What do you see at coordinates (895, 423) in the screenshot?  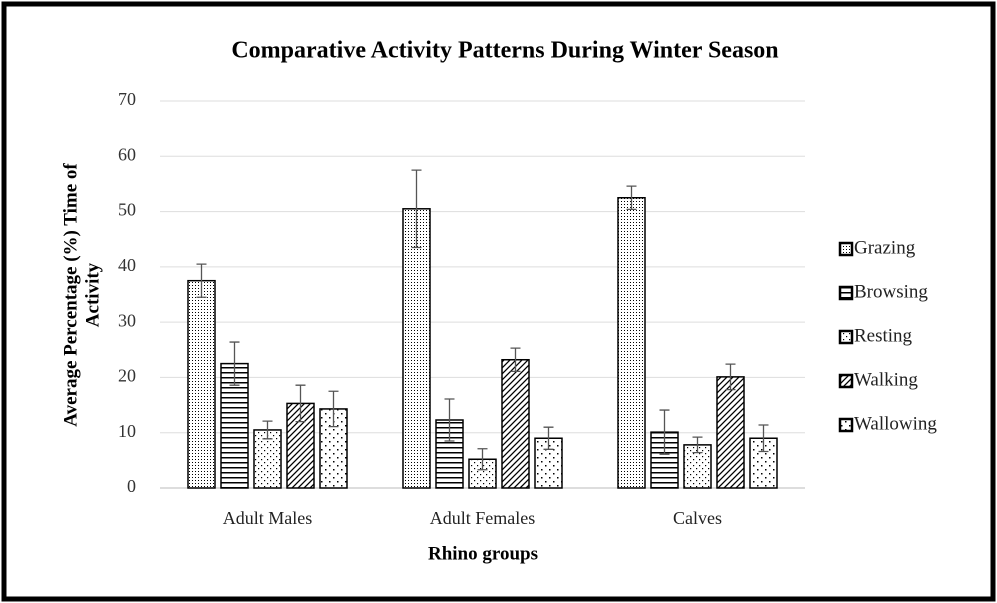 I see `legend-label: Wallowing` at bounding box center [895, 423].